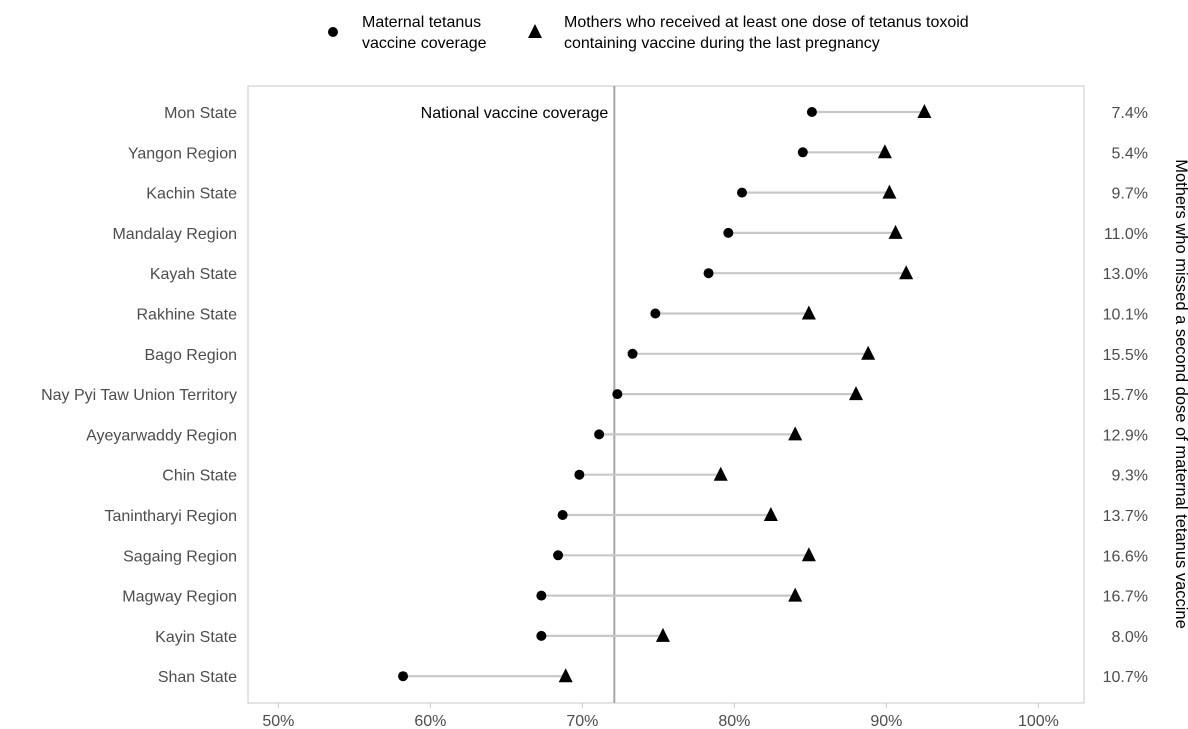  I want to click on missed-dose-label: 8.0%, so click(1130, 637).